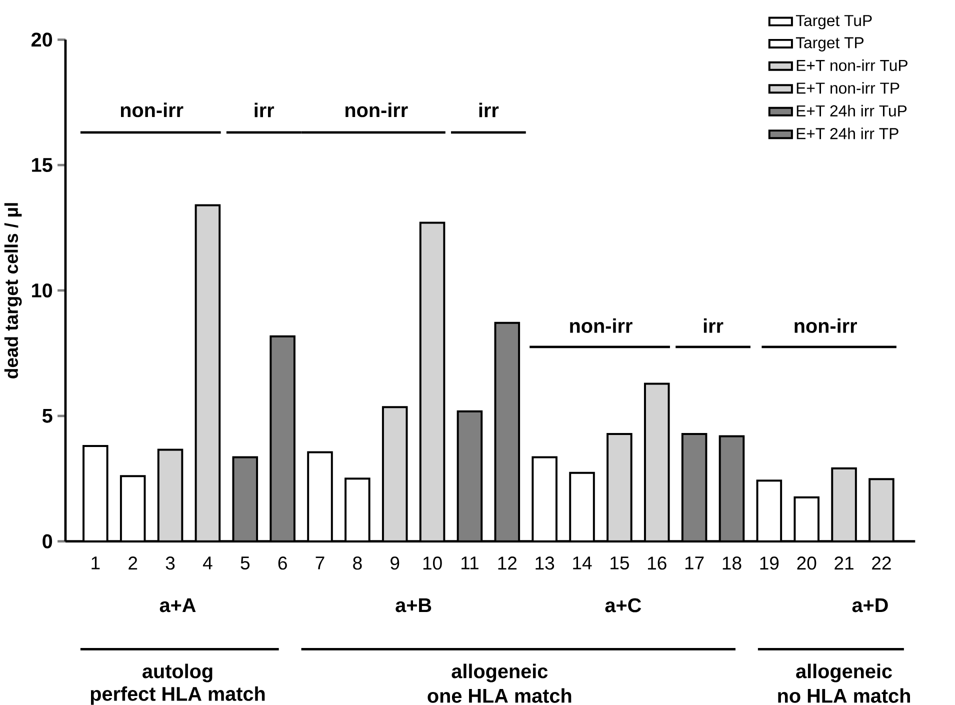 The width and height of the screenshot is (955, 705). I want to click on x-tick-label: 6, so click(282, 563).